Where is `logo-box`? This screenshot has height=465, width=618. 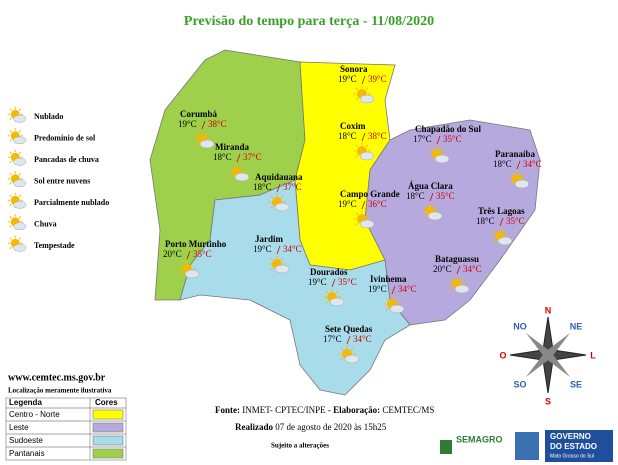 logo-box is located at coordinates (579, 446).